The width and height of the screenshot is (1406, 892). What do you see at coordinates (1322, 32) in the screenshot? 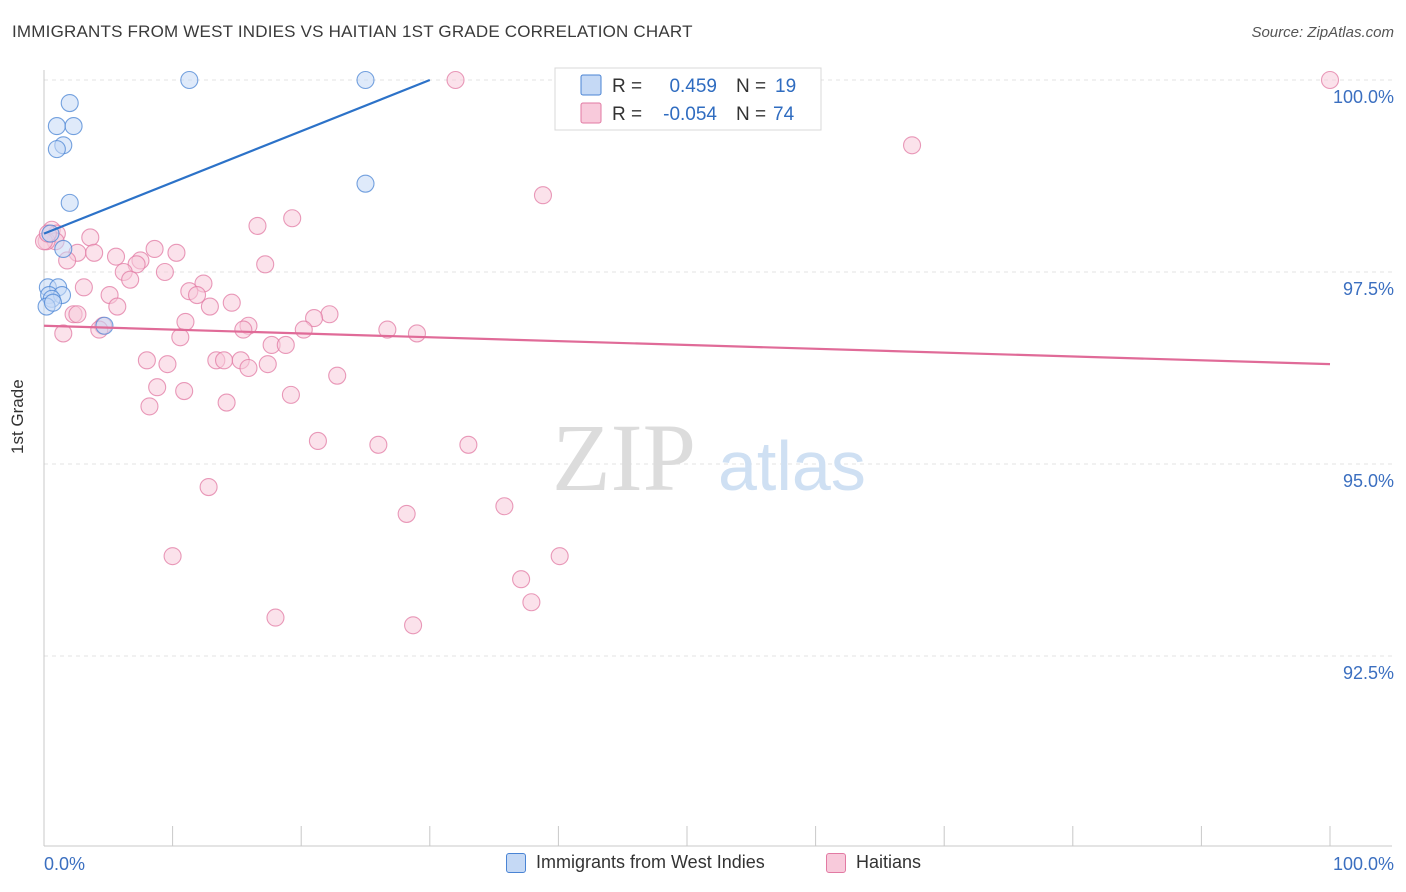
I see `source-label: Source: ZipAtlas.com` at bounding box center [1322, 32].